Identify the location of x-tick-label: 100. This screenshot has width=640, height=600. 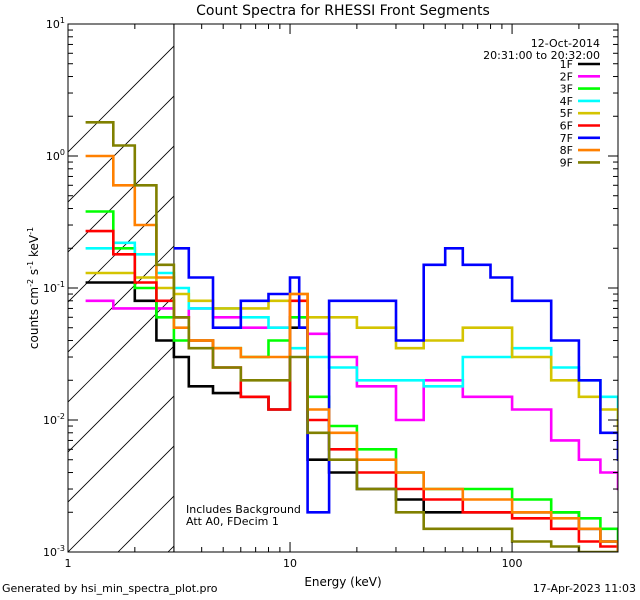
(512, 563).